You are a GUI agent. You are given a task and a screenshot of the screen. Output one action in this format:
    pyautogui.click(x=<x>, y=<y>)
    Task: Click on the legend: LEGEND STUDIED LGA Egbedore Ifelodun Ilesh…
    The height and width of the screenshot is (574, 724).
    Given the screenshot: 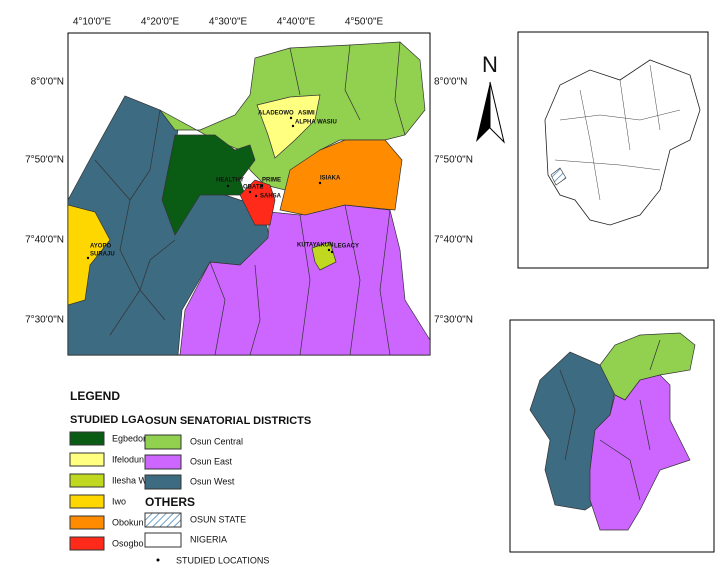 What is the action you would take?
    pyautogui.click(x=190, y=477)
    